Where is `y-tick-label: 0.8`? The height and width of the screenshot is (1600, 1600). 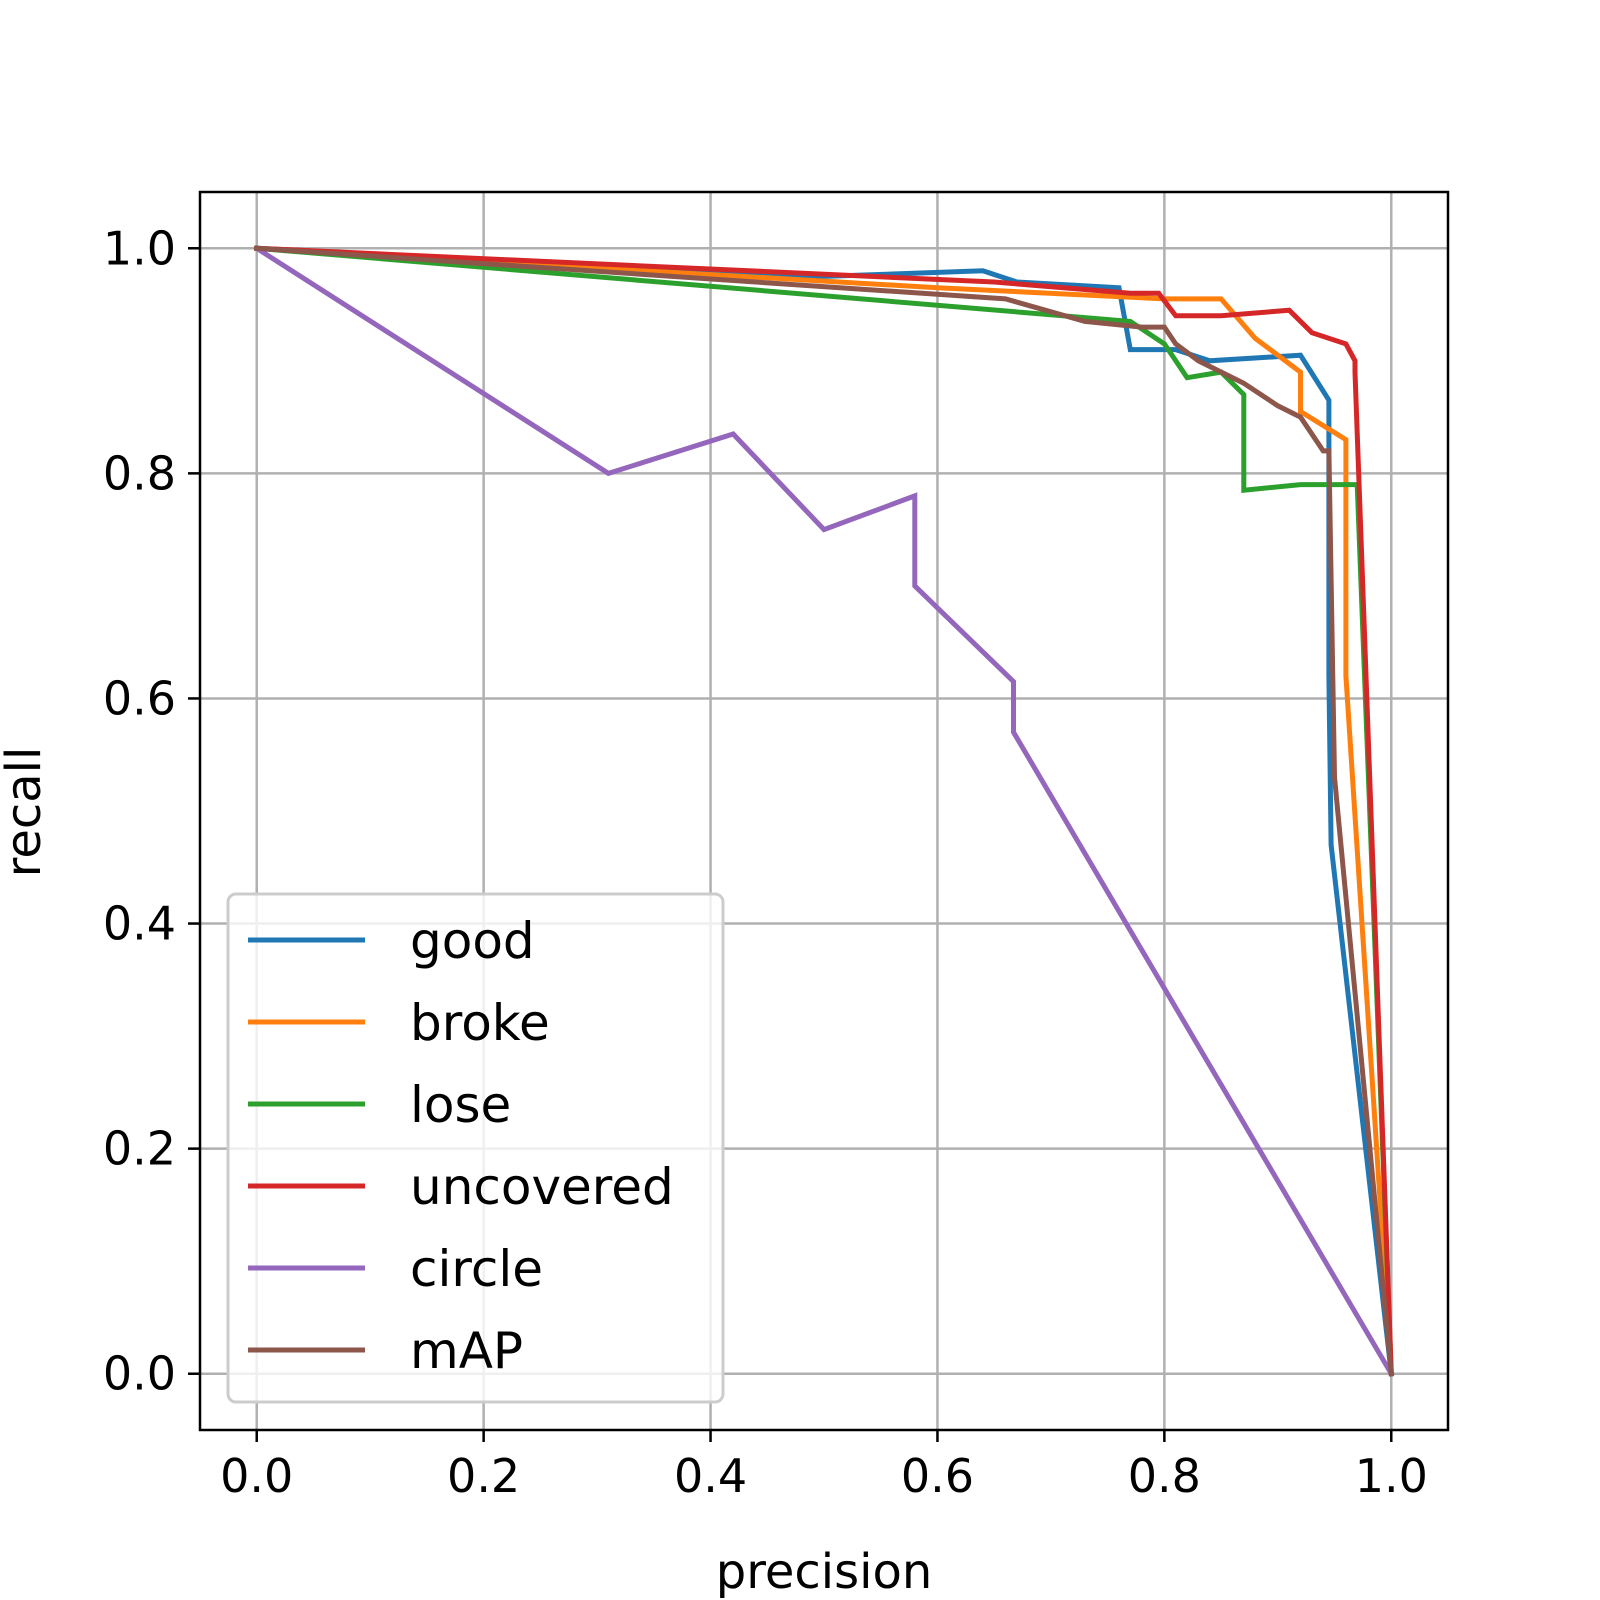
y-tick-label: 0.8 is located at coordinates (139, 473).